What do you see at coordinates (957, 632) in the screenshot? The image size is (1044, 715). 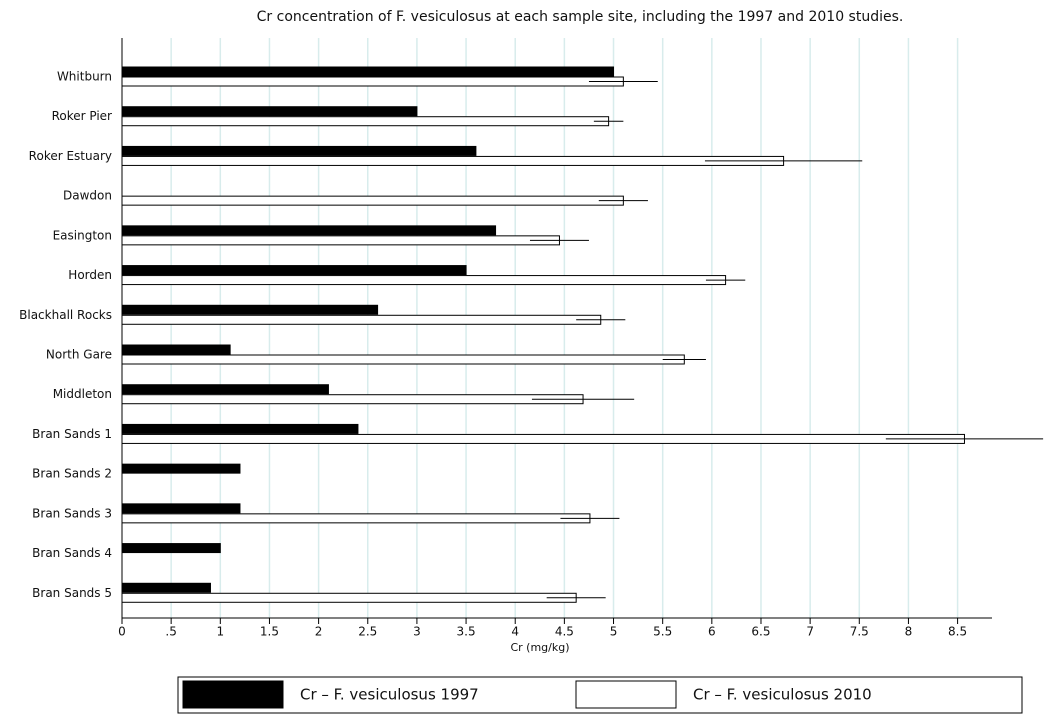 I see `x-tick-label: 8.5` at bounding box center [957, 632].